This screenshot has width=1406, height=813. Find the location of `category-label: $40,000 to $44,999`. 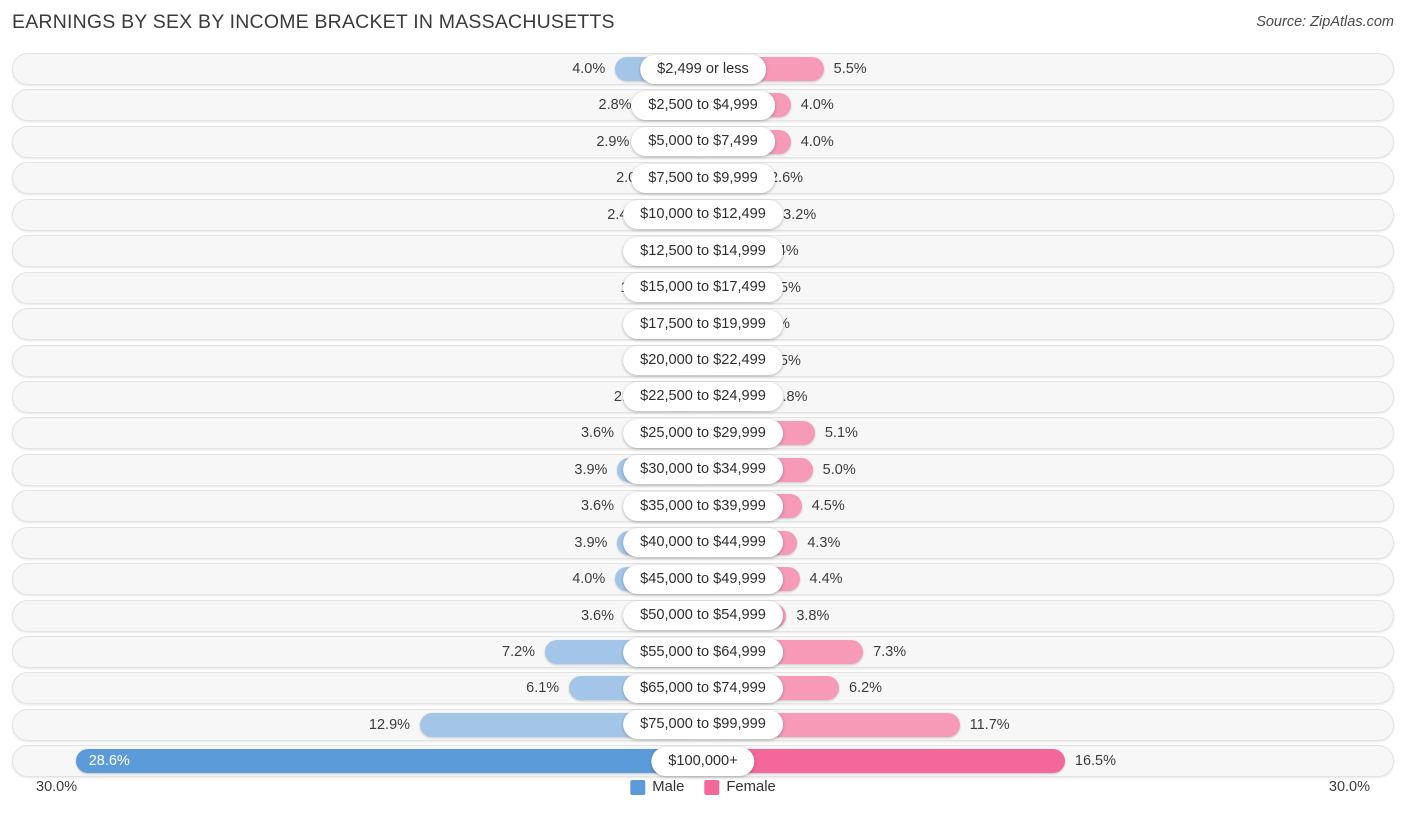

category-label: $40,000 to $44,999 is located at coordinates (703, 543).